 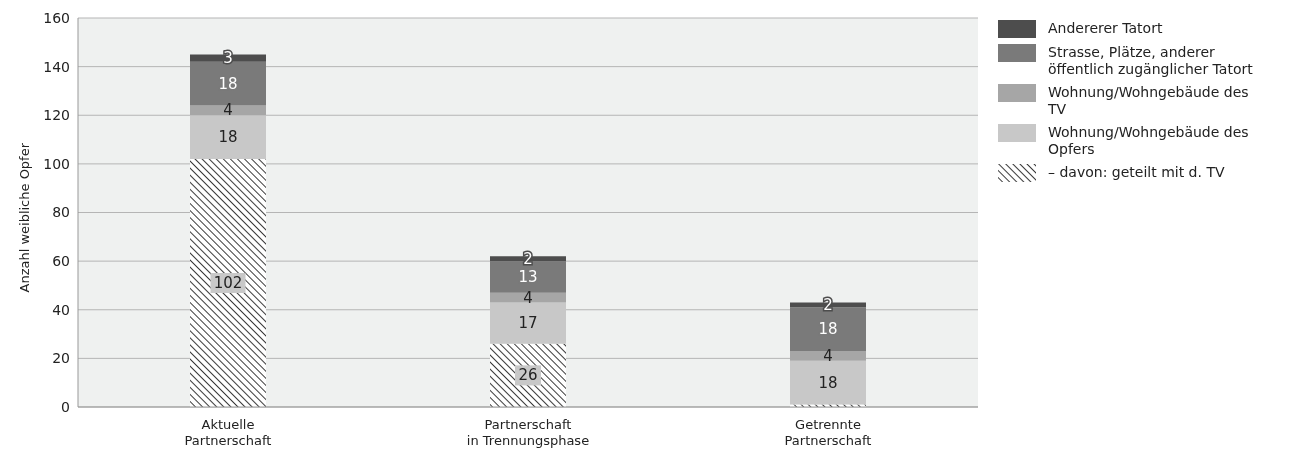 What do you see at coordinates (56, 17) in the screenshot?
I see `y-tick-label: 160` at bounding box center [56, 17].